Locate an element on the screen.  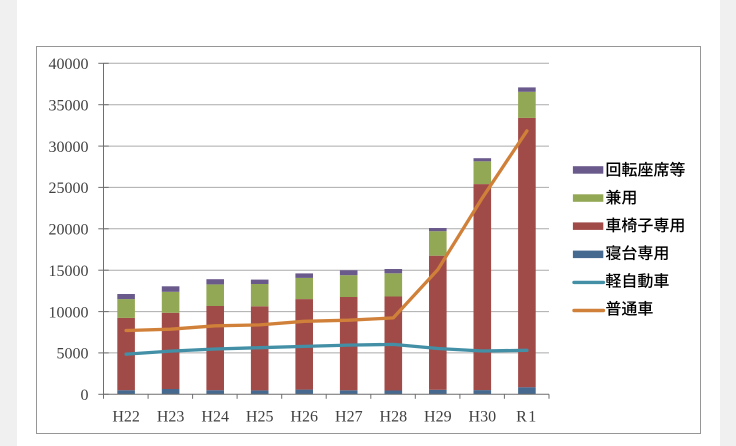
svg-text: H26 is located at coordinates (304, 417).